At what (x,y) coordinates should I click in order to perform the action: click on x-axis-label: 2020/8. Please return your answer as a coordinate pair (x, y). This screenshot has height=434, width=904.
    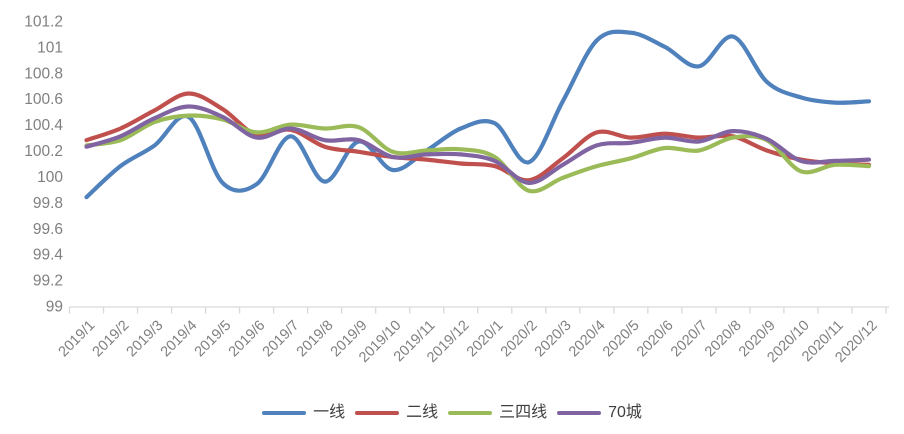
    Looking at the image, I should click on (723, 339).